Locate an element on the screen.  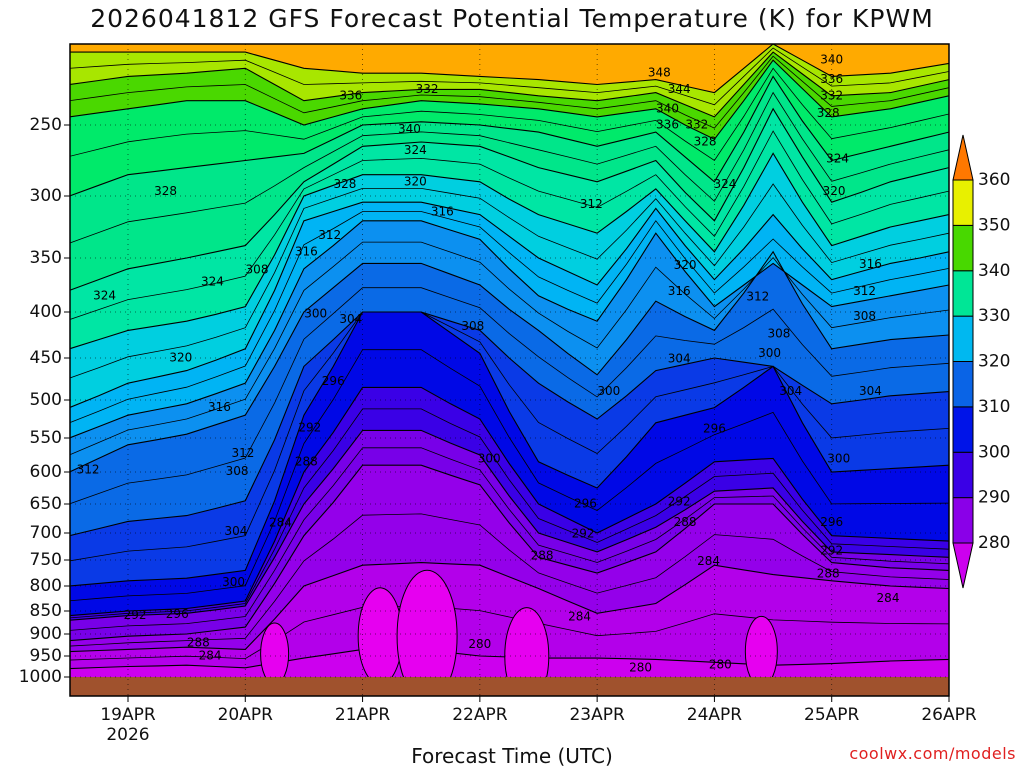
x-tick-label: 22APR is located at coordinates (480, 715).